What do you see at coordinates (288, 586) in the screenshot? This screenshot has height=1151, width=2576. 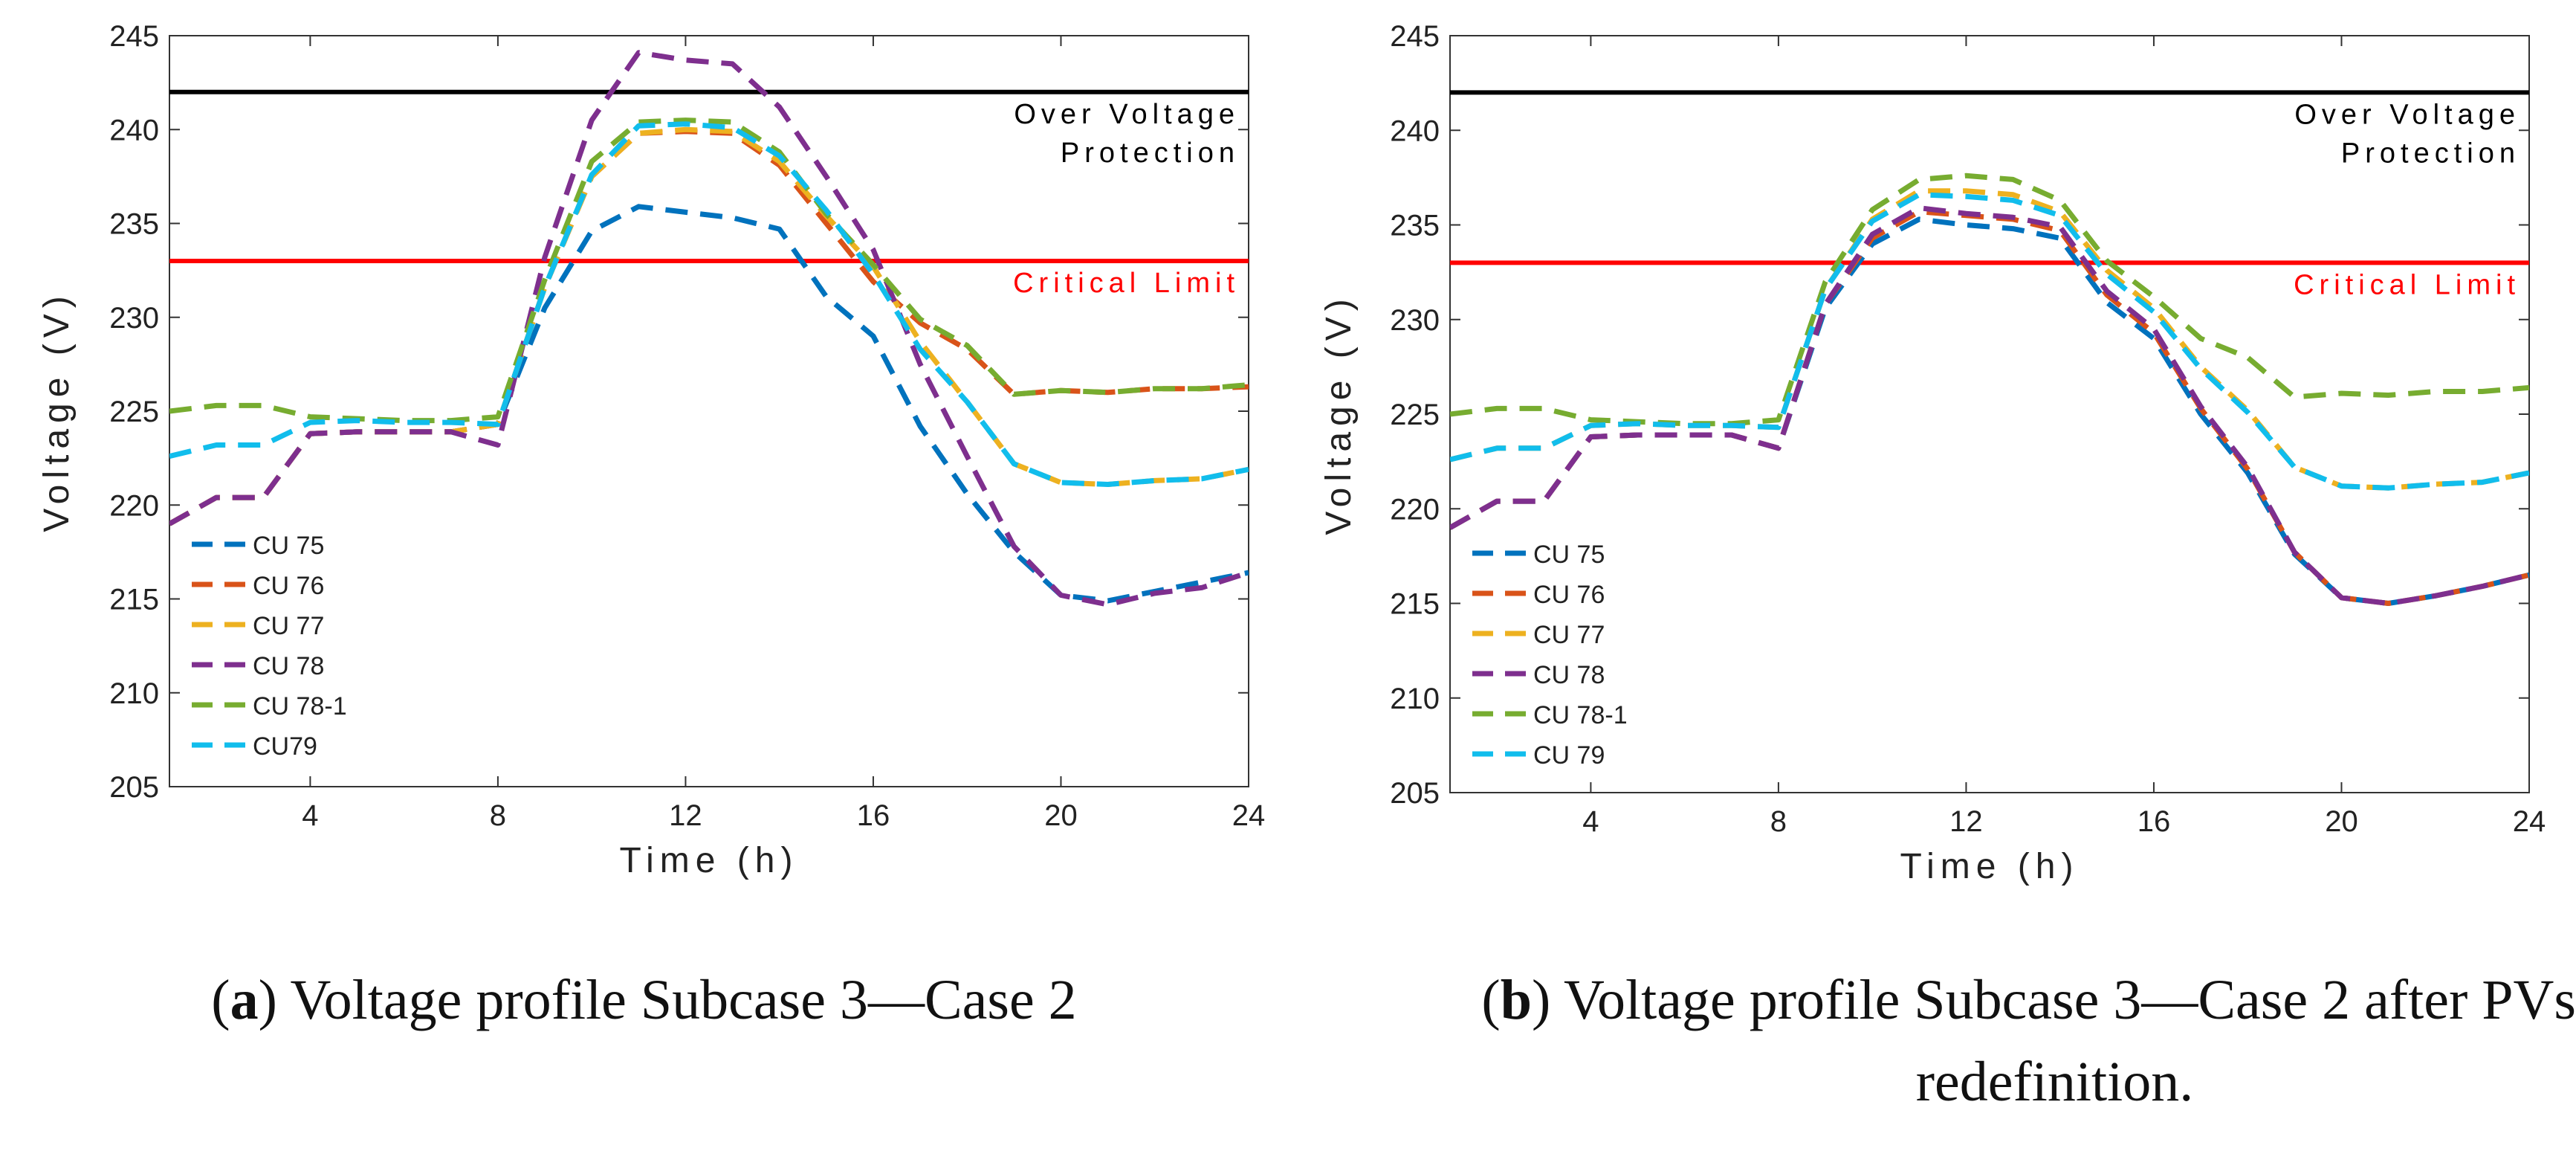 I see `chart-0-legend-label-1: CU 76` at bounding box center [288, 586].